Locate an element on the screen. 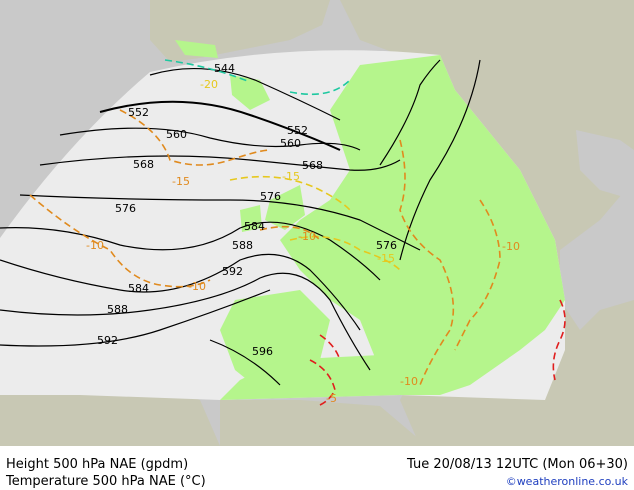 This screenshot has width=634, height=490. height-label: 544 is located at coordinates (224, 68).